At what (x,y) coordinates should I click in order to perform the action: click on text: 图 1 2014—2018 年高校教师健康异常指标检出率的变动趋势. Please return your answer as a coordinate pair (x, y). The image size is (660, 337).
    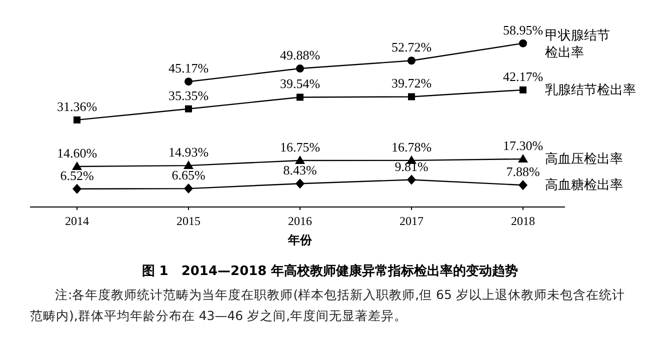
    Looking at the image, I should click on (330, 271).